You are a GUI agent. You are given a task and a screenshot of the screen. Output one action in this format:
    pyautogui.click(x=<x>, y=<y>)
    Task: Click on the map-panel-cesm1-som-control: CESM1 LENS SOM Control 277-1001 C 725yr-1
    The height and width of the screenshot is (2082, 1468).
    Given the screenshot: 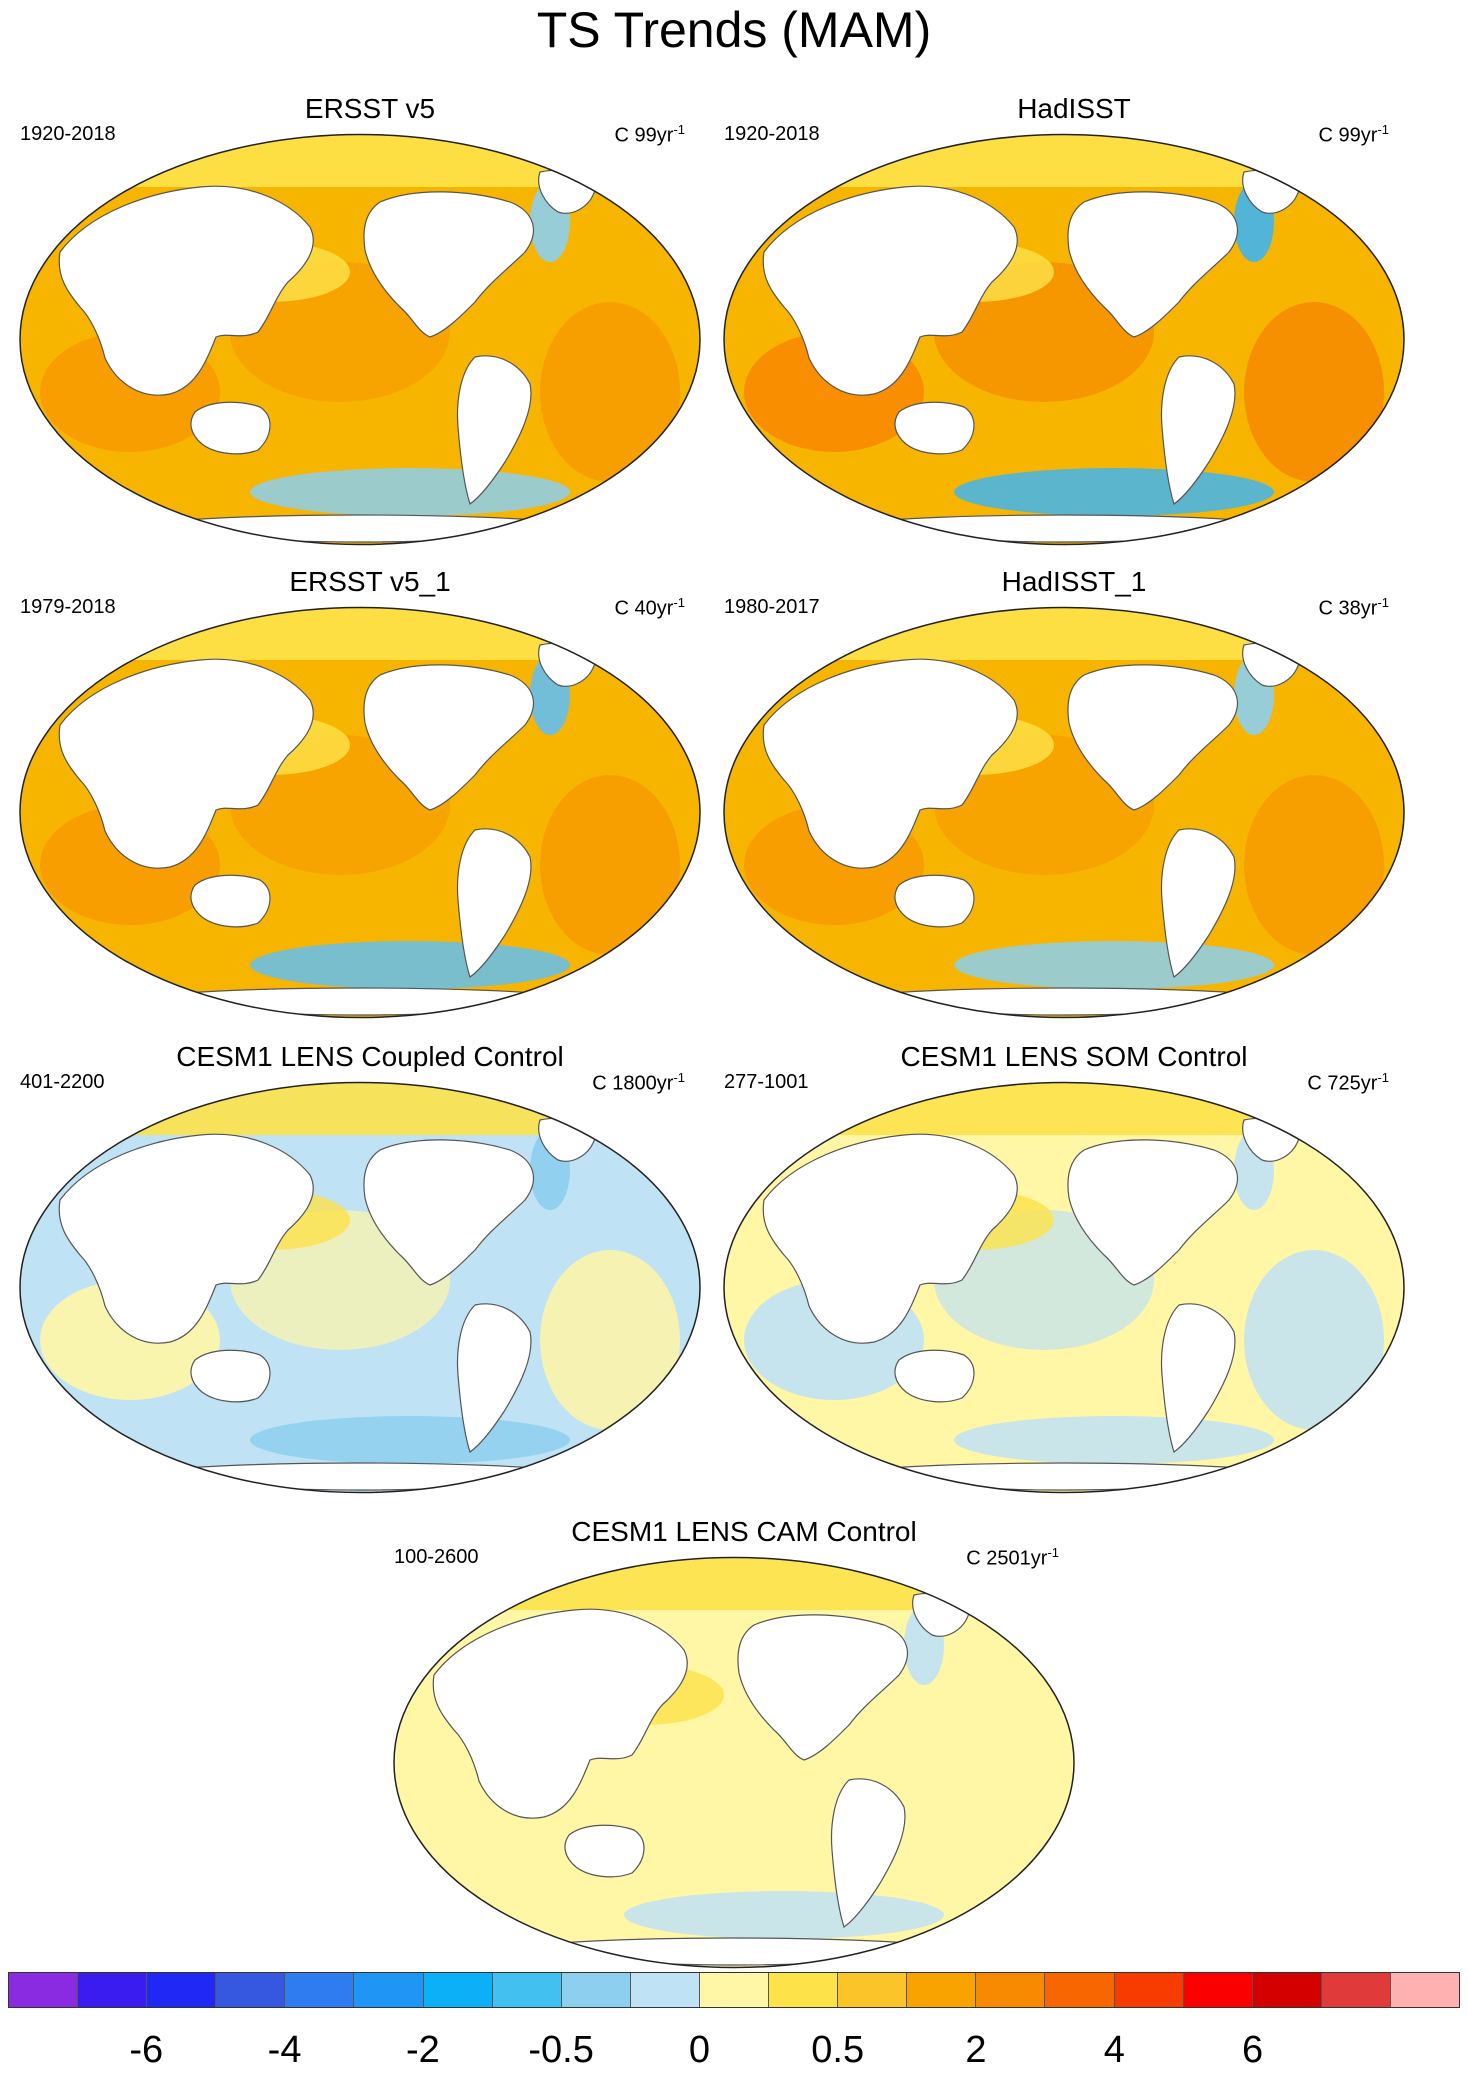 What is the action you would take?
    pyautogui.click(x=1074, y=1267)
    